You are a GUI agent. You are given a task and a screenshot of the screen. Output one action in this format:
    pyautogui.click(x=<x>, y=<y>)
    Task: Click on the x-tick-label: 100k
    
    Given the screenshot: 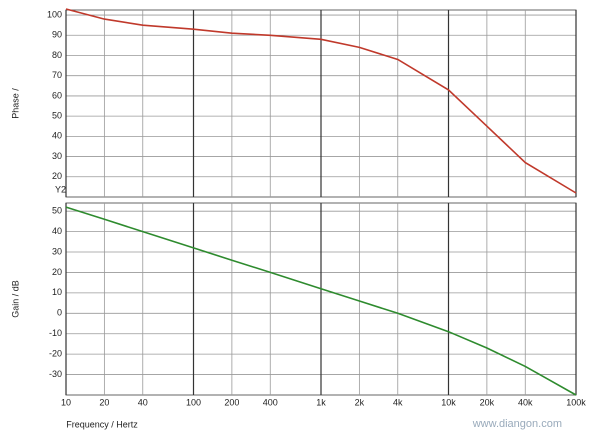 What is the action you would take?
    pyautogui.click(x=576, y=402)
    